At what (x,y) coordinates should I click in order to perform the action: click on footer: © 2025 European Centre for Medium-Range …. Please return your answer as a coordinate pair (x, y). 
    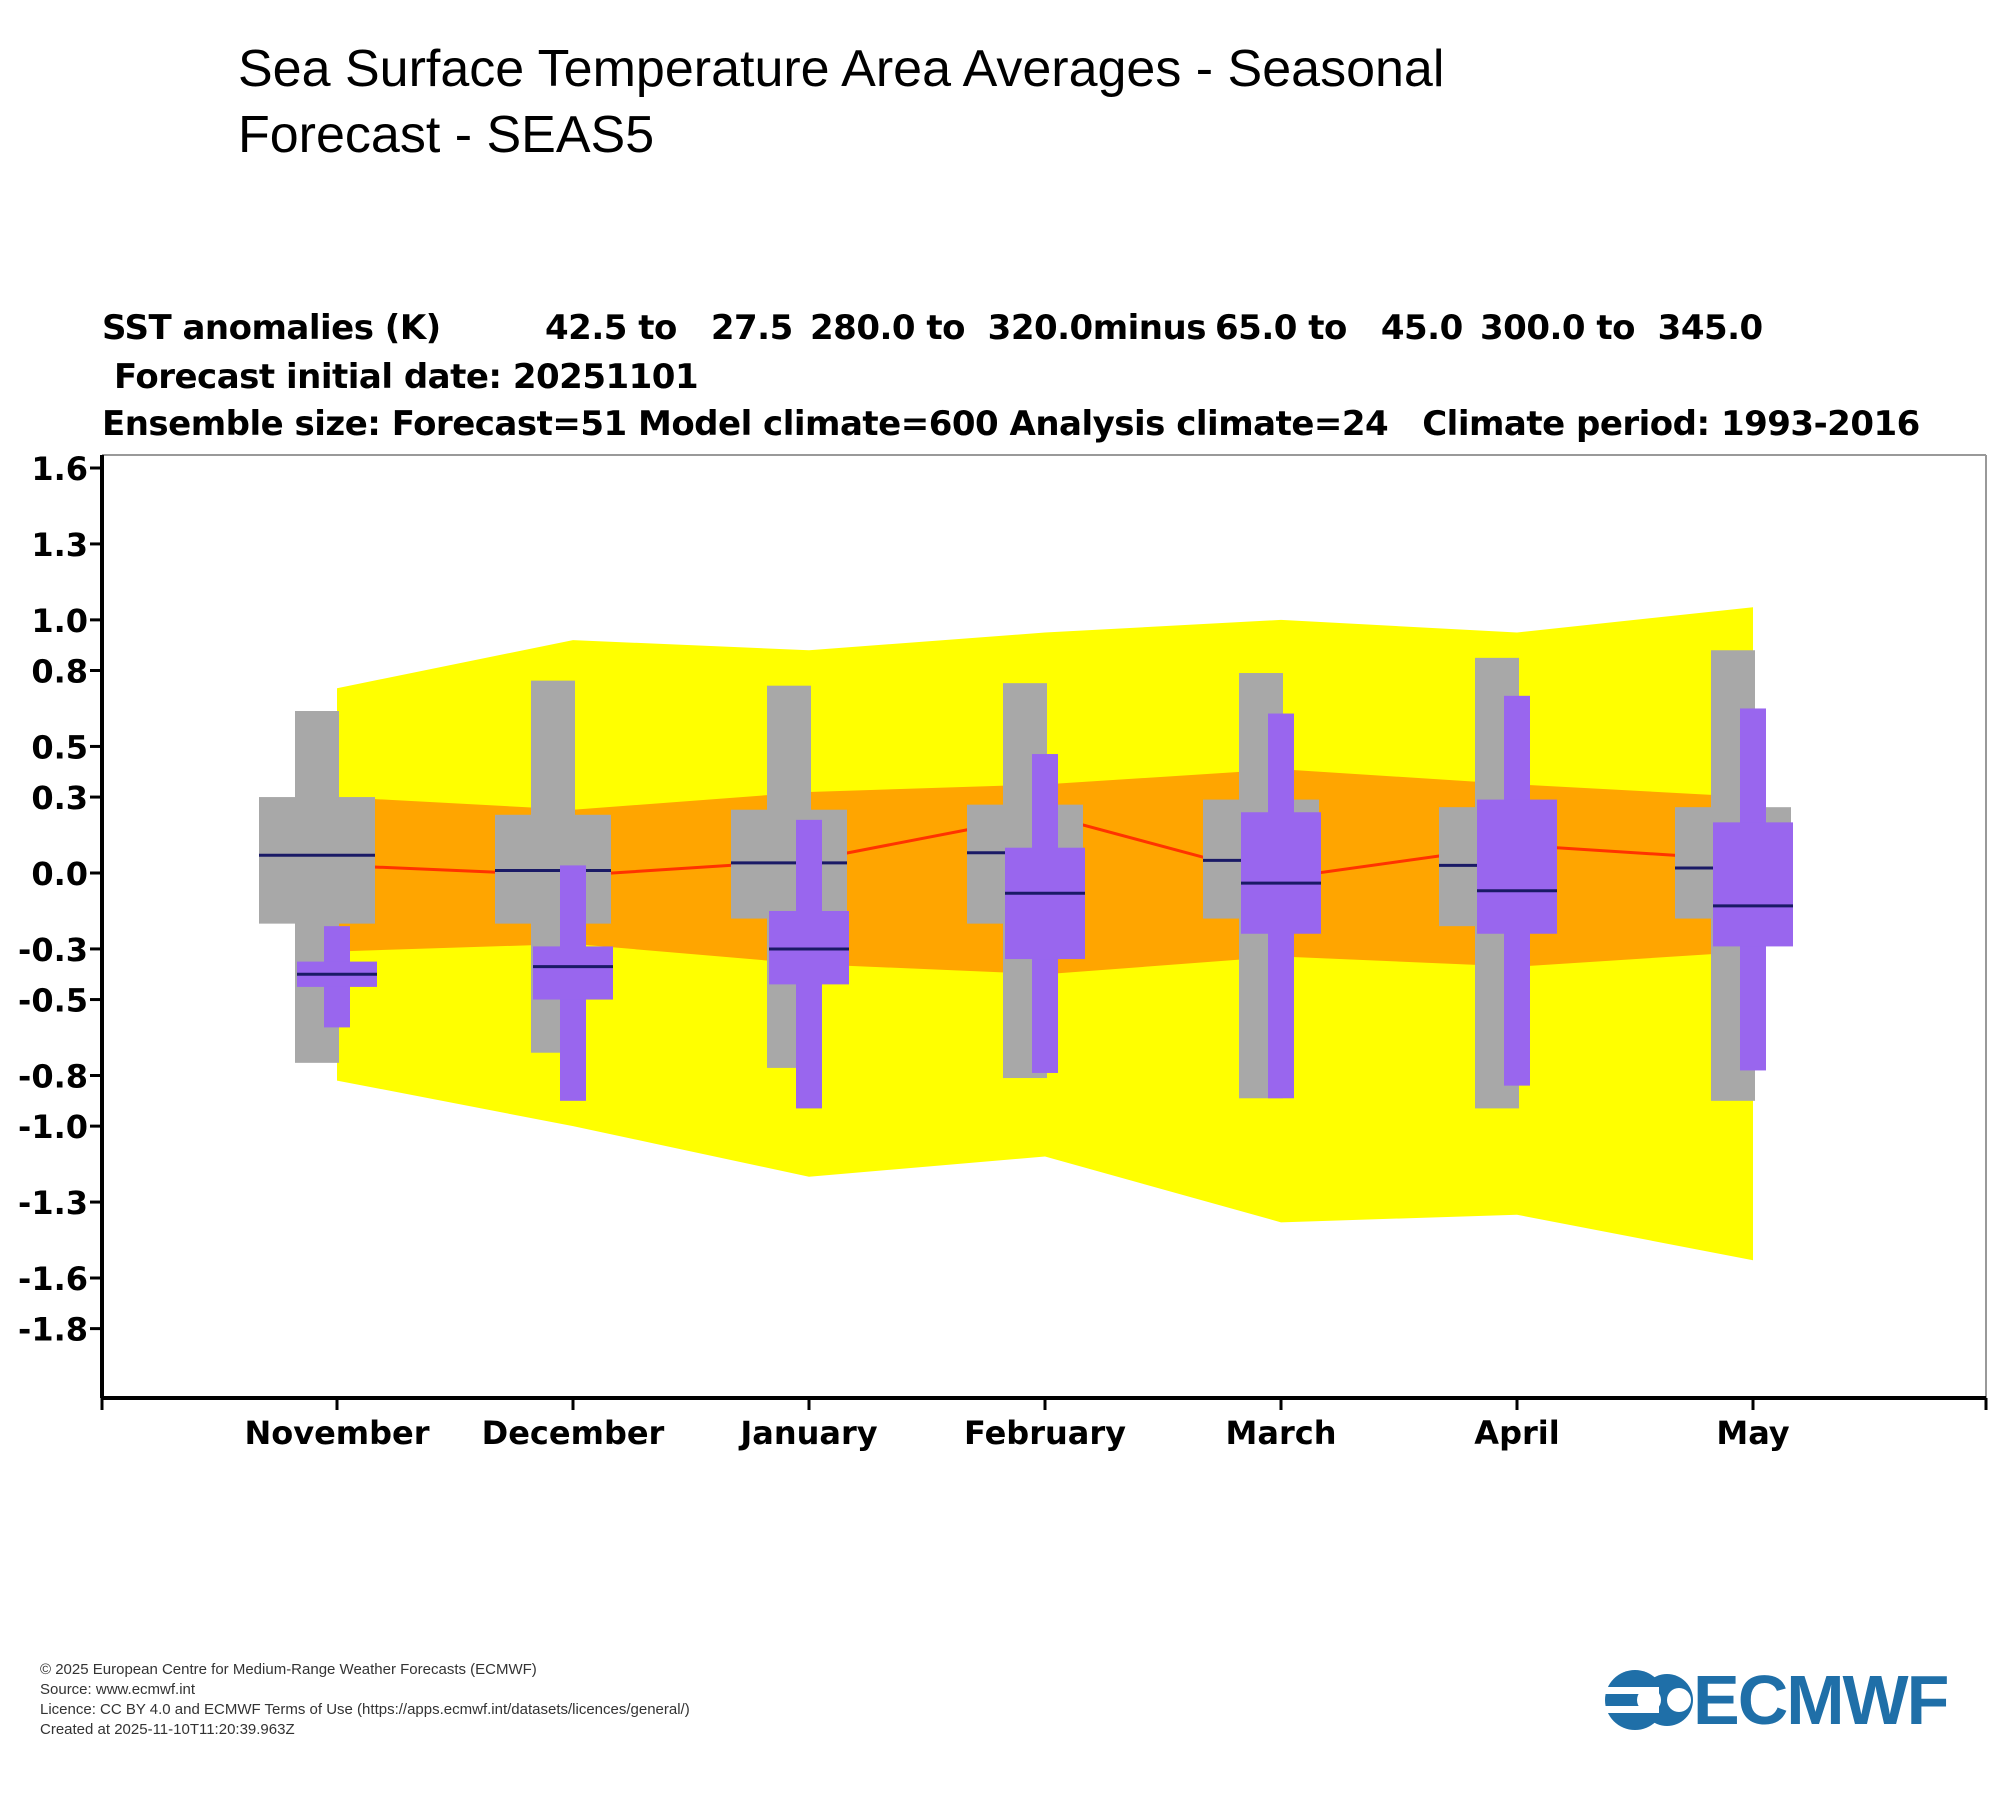
    Looking at the image, I should click on (365, 1700).